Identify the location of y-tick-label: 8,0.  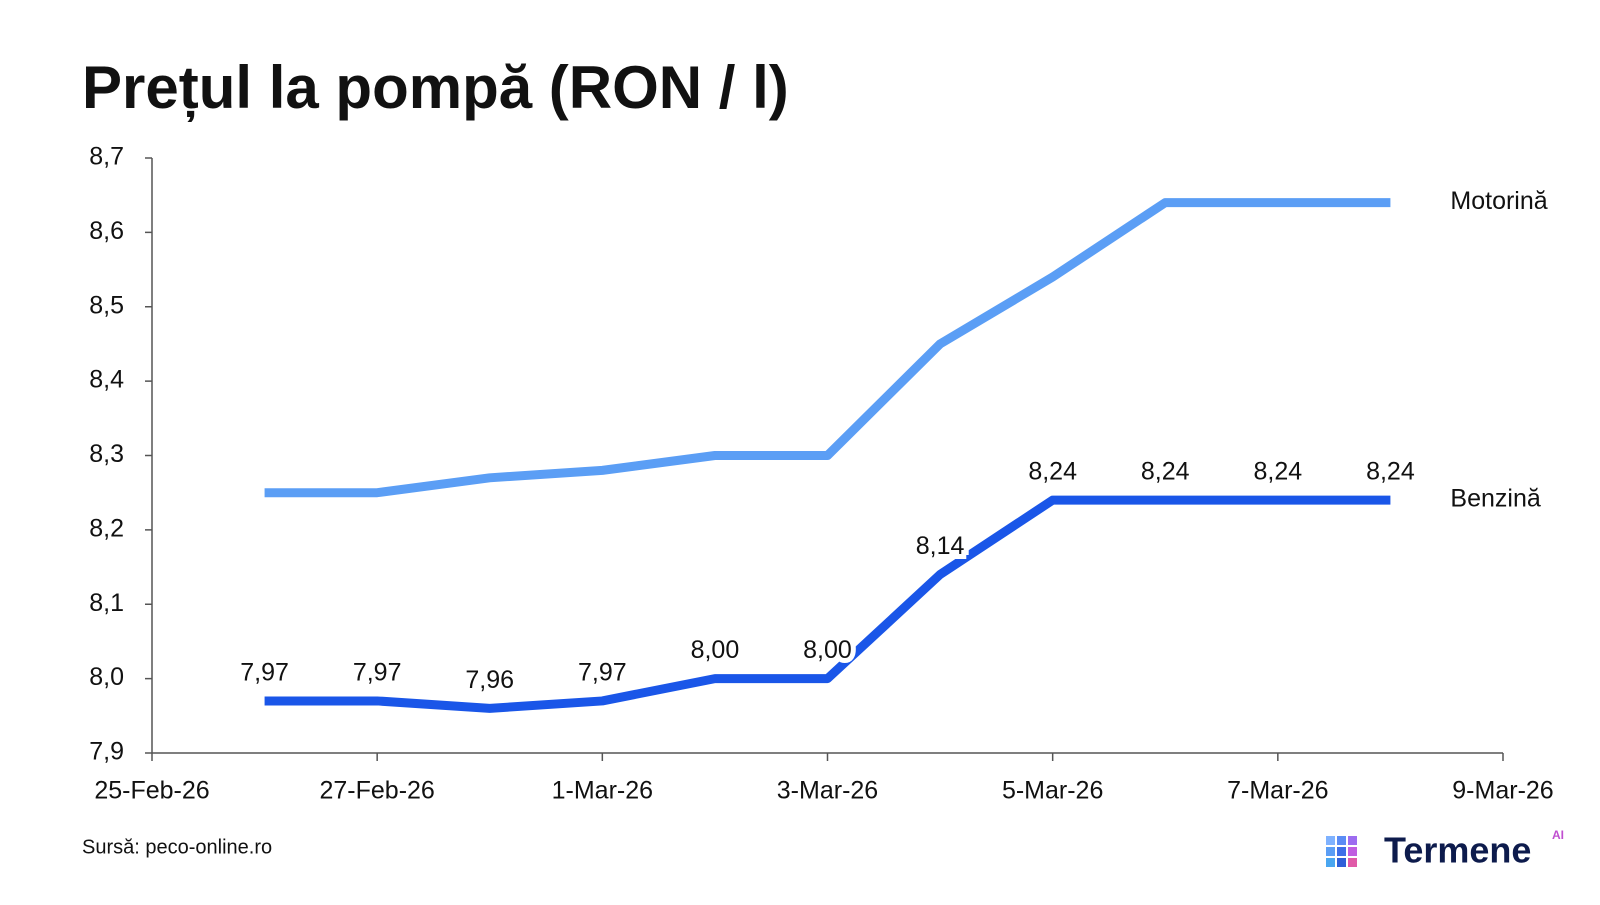
(106, 677).